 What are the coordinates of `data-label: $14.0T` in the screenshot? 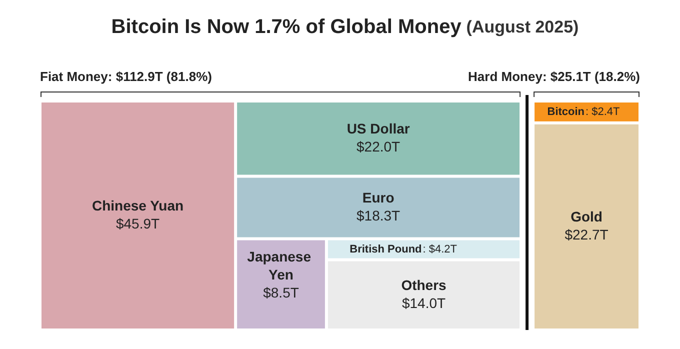 It's located at (424, 302).